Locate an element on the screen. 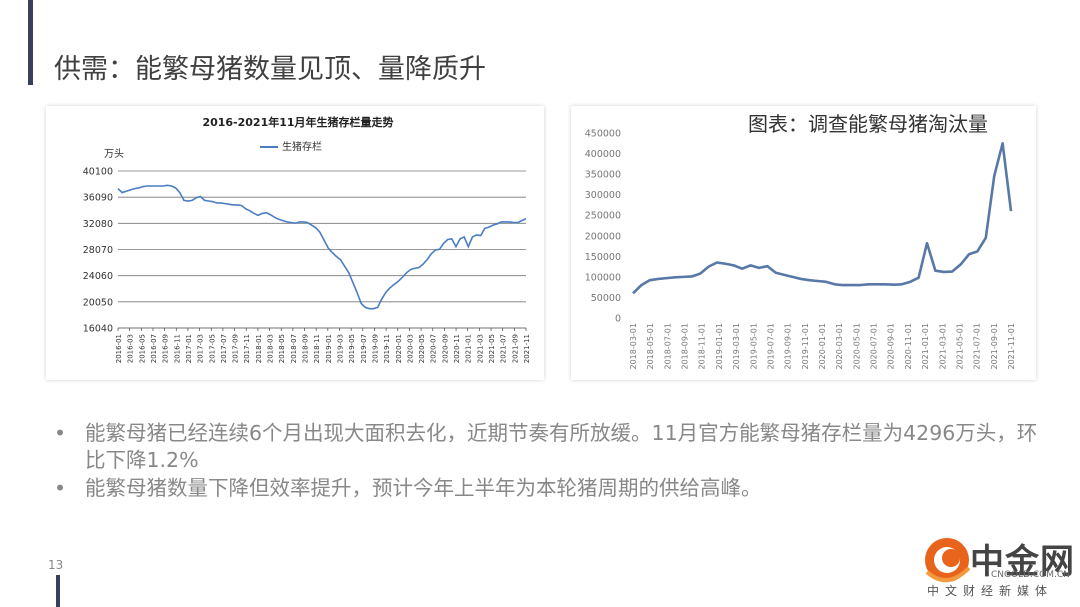 The width and height of the screenshot is (1080, 607). y-tick-label: 450000 is located at coordinates (603, 134).